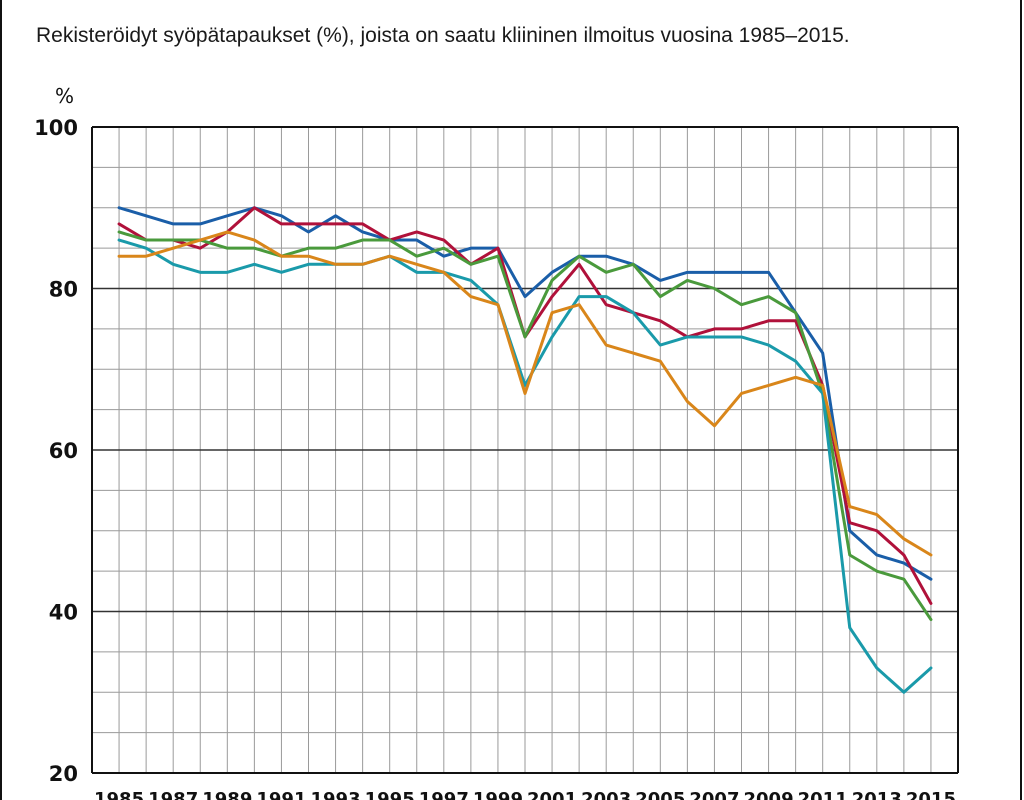 The width and height of the screenshot is (1024, 800). I want to click on x-tick-label: 1985, so click(119, 794).